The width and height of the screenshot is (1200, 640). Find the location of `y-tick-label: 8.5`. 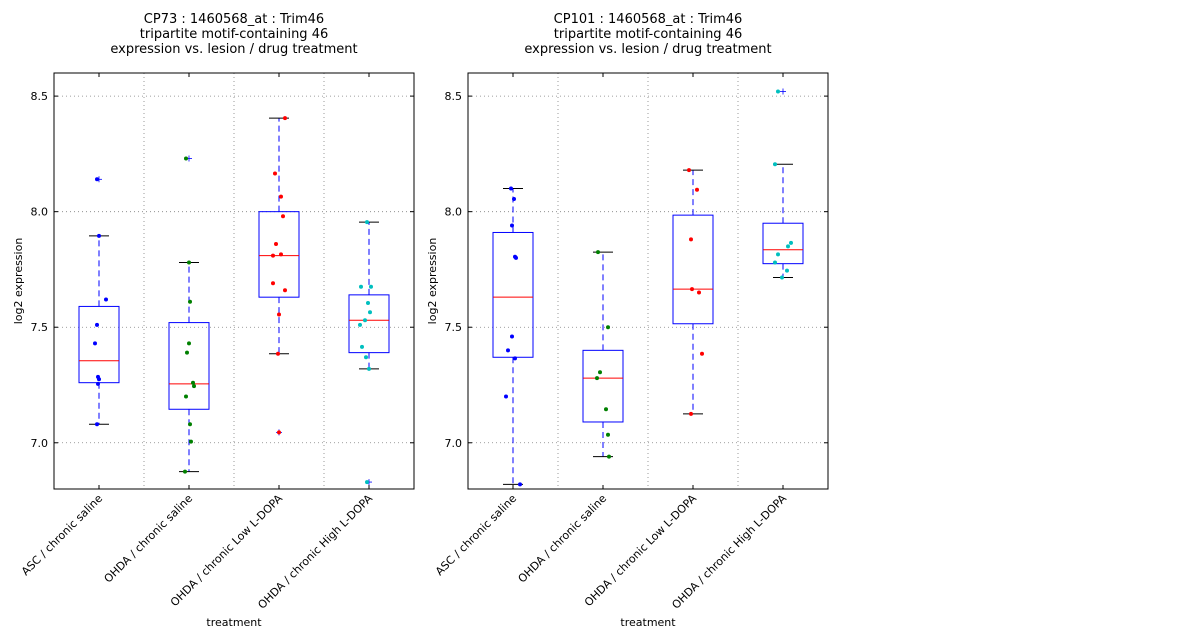

y-tick-label: 8.5 is located at coordinates (40, 96).